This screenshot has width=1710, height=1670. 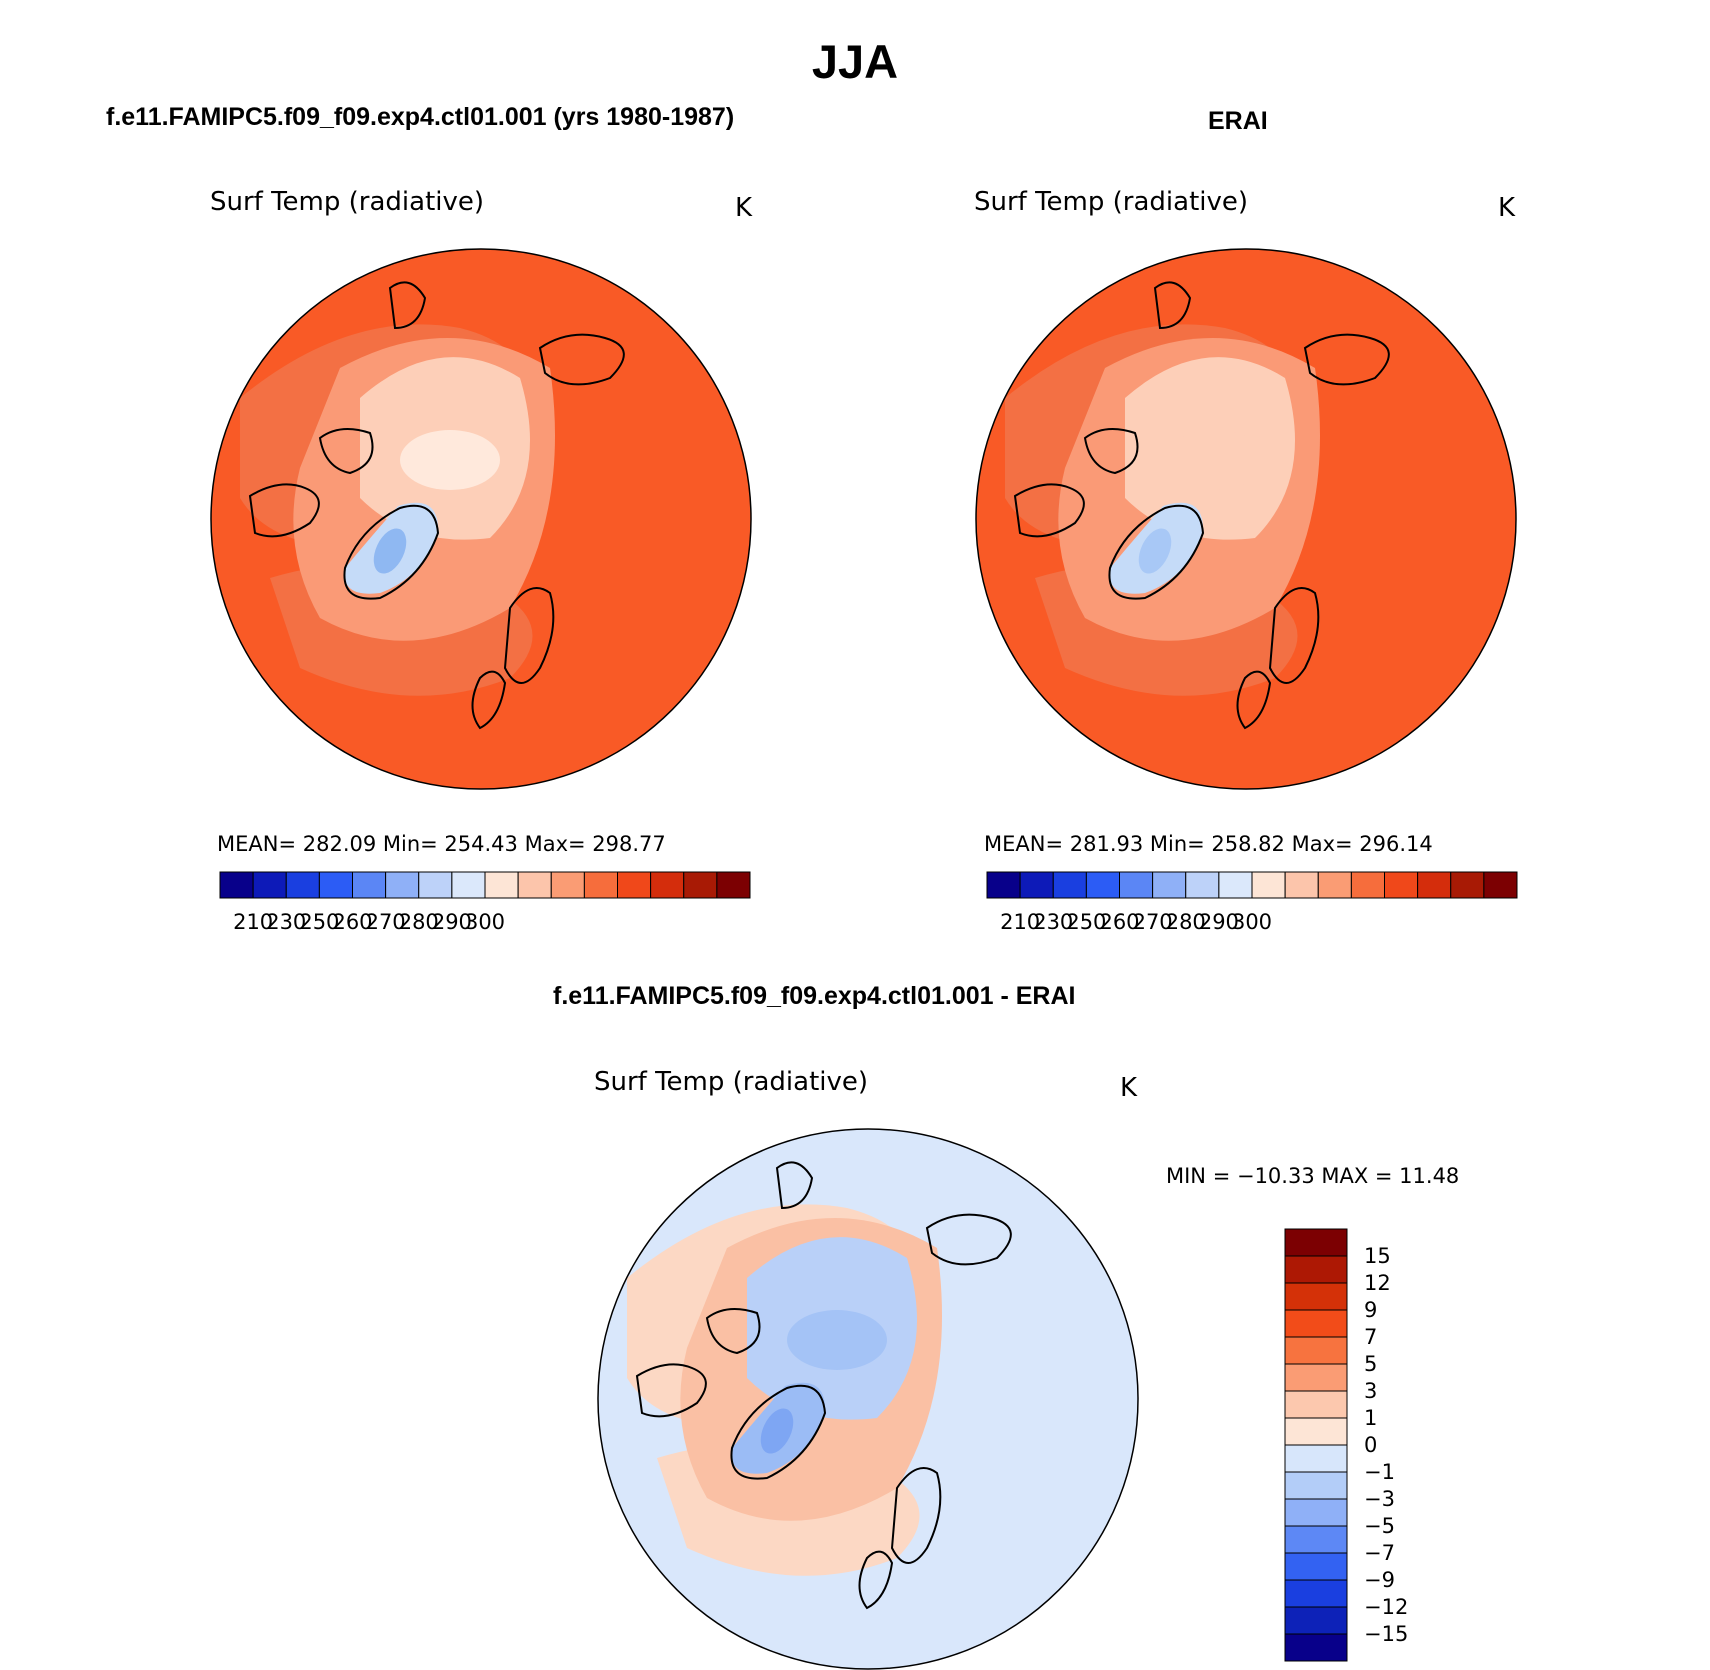 What do you see at coordinates (1370, 1310) in the screenshot?
I see `colorbar-tick-label: 9` at bounding box center [1370, 1310].